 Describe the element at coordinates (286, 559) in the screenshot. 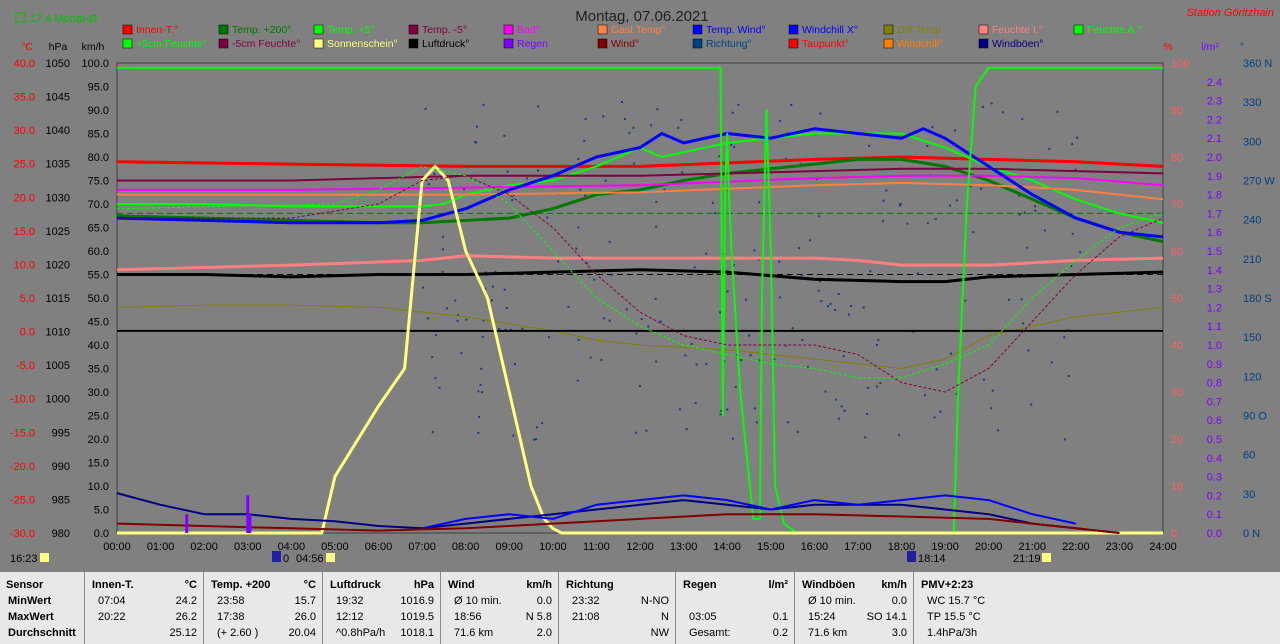

I see `sunrise-prefix: 0` at that location.